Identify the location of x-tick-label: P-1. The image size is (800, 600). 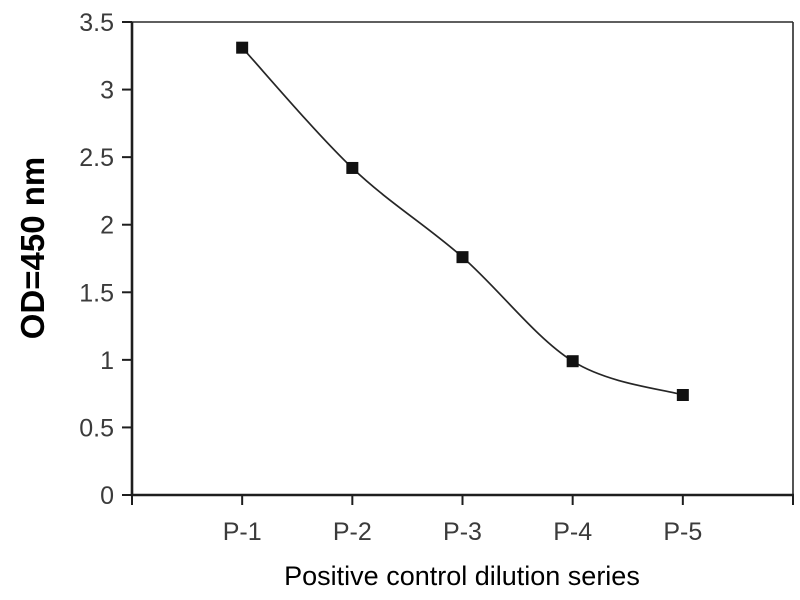
(242, 532).